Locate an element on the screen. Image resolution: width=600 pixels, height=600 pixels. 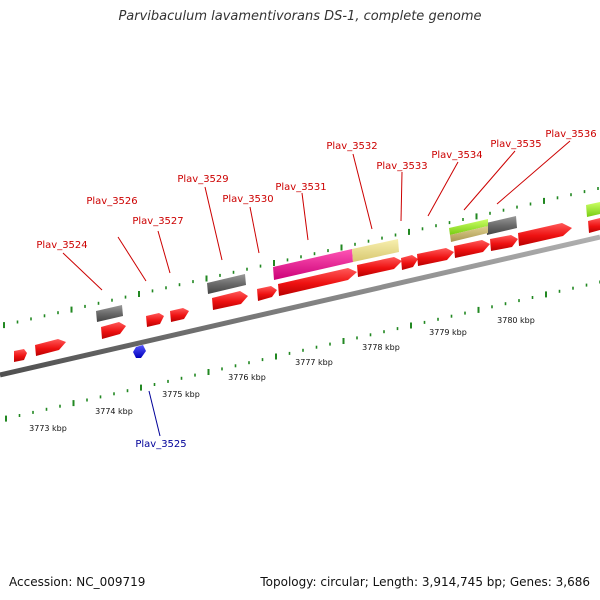
scale-label-3777-kbp: 3777 kbp is located at coordinates (314, 362).